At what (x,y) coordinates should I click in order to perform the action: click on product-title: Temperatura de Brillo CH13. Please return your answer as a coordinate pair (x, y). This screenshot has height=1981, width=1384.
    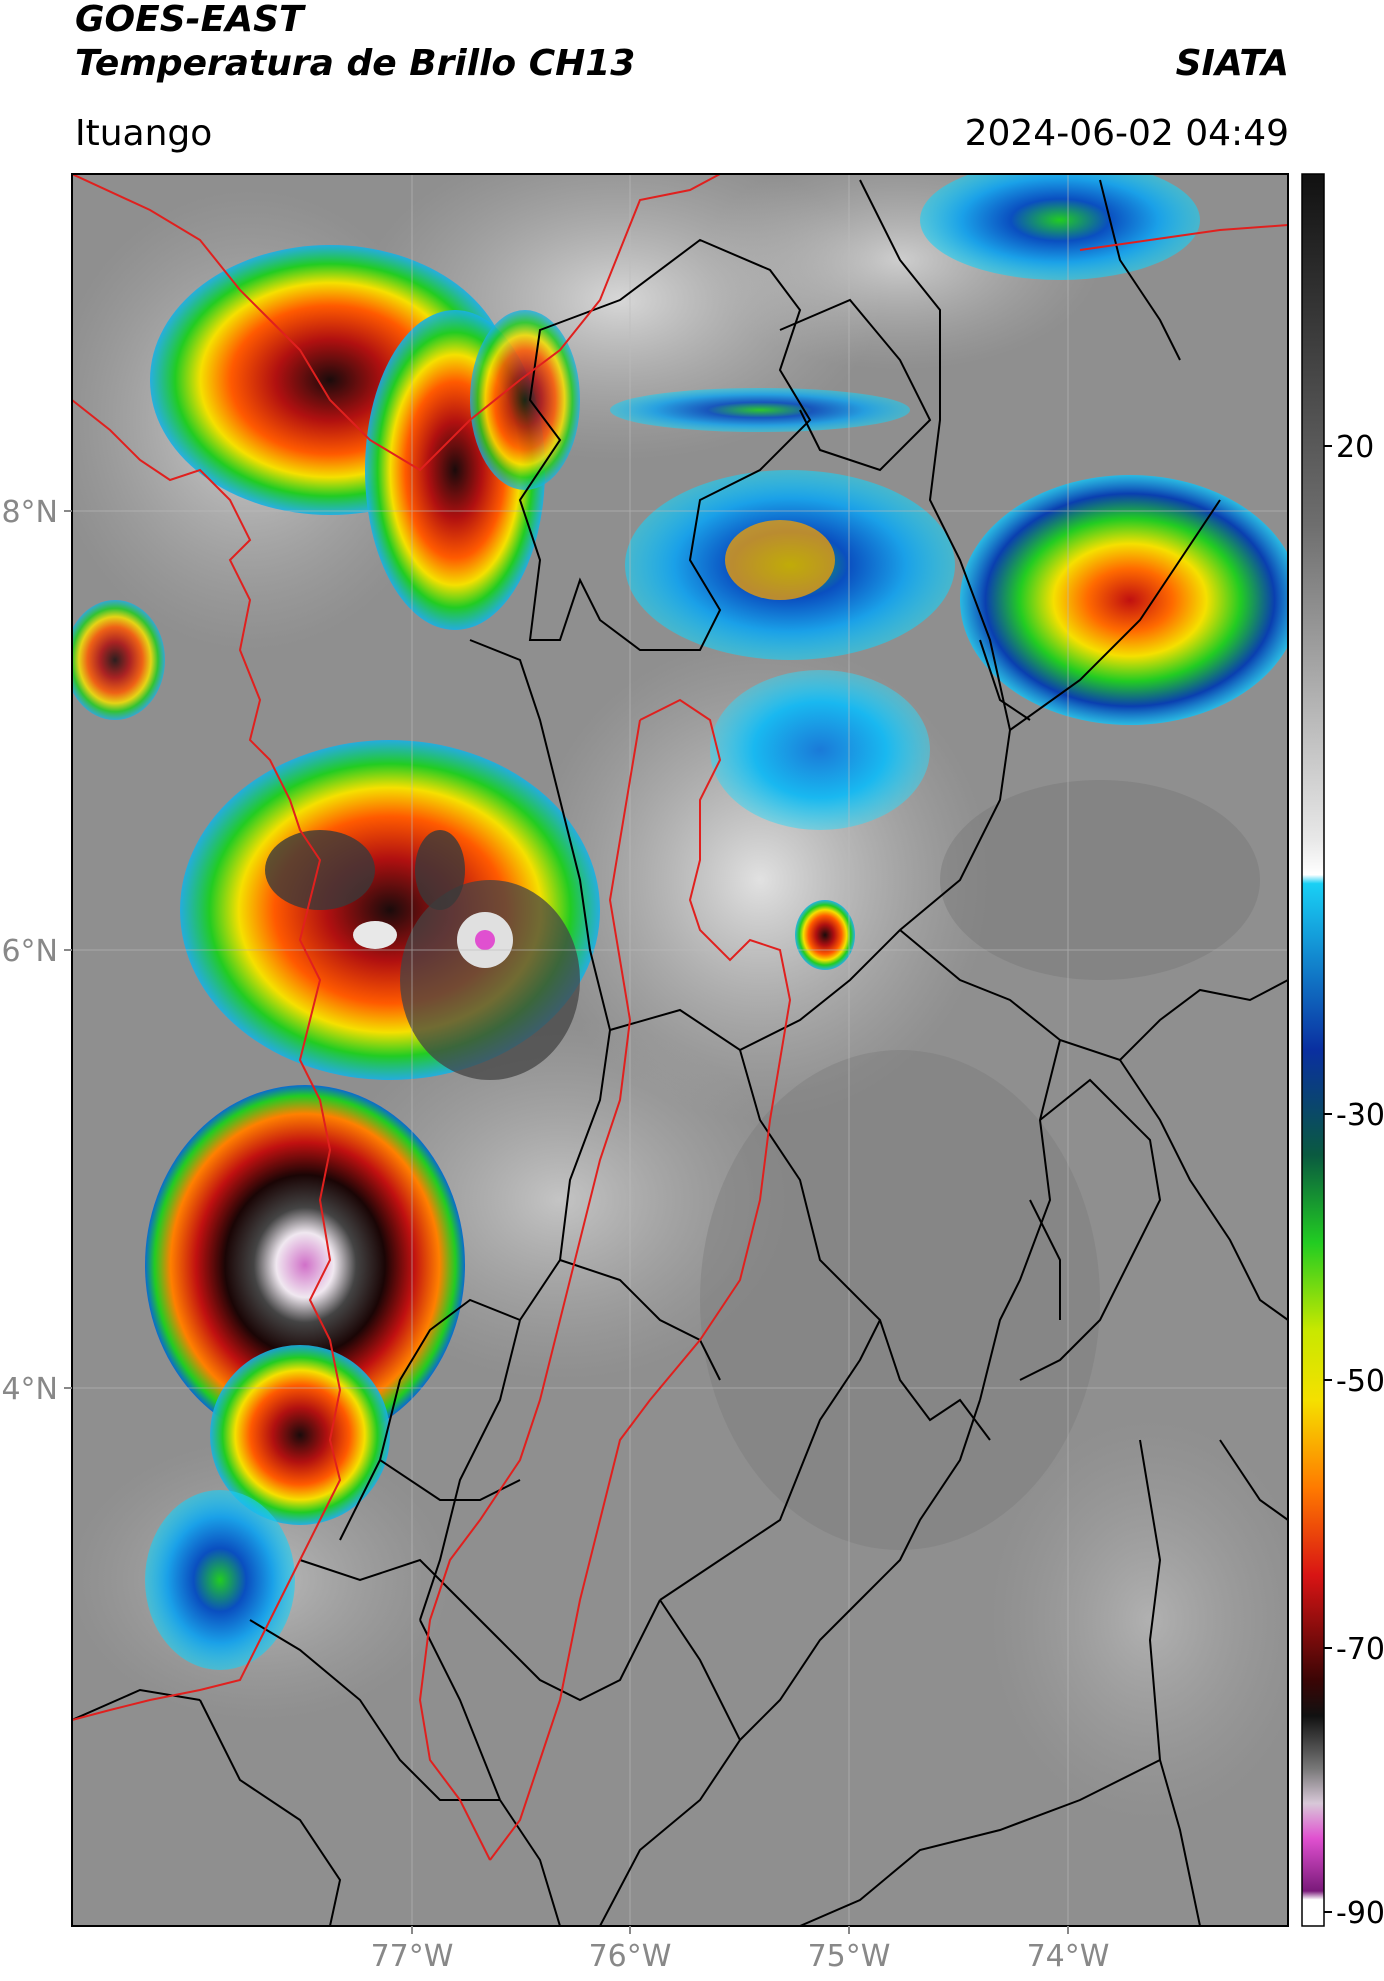
    Looking at the image, I should click on (355, 63).